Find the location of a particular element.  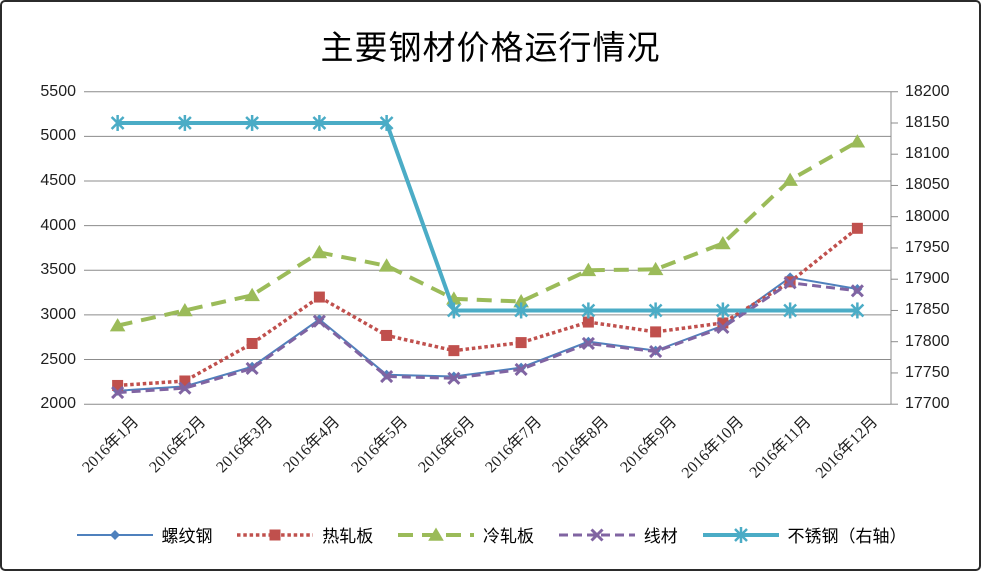

chart-title: 主要钢材价格运行情况 is located at coordinates (490, 49).